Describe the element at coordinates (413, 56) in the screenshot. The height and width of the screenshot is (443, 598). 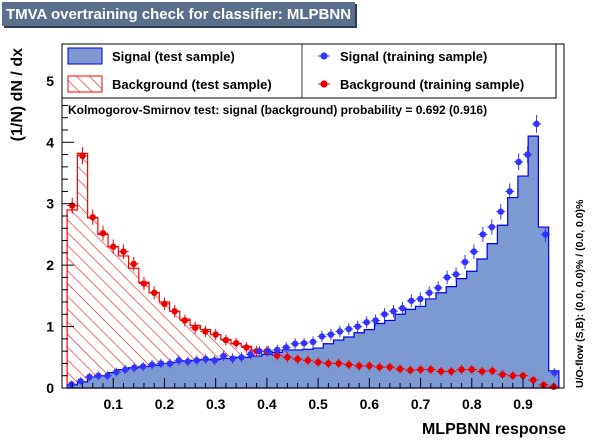
I see `legend-signal-training-label: Signal (training sample)` at that location.